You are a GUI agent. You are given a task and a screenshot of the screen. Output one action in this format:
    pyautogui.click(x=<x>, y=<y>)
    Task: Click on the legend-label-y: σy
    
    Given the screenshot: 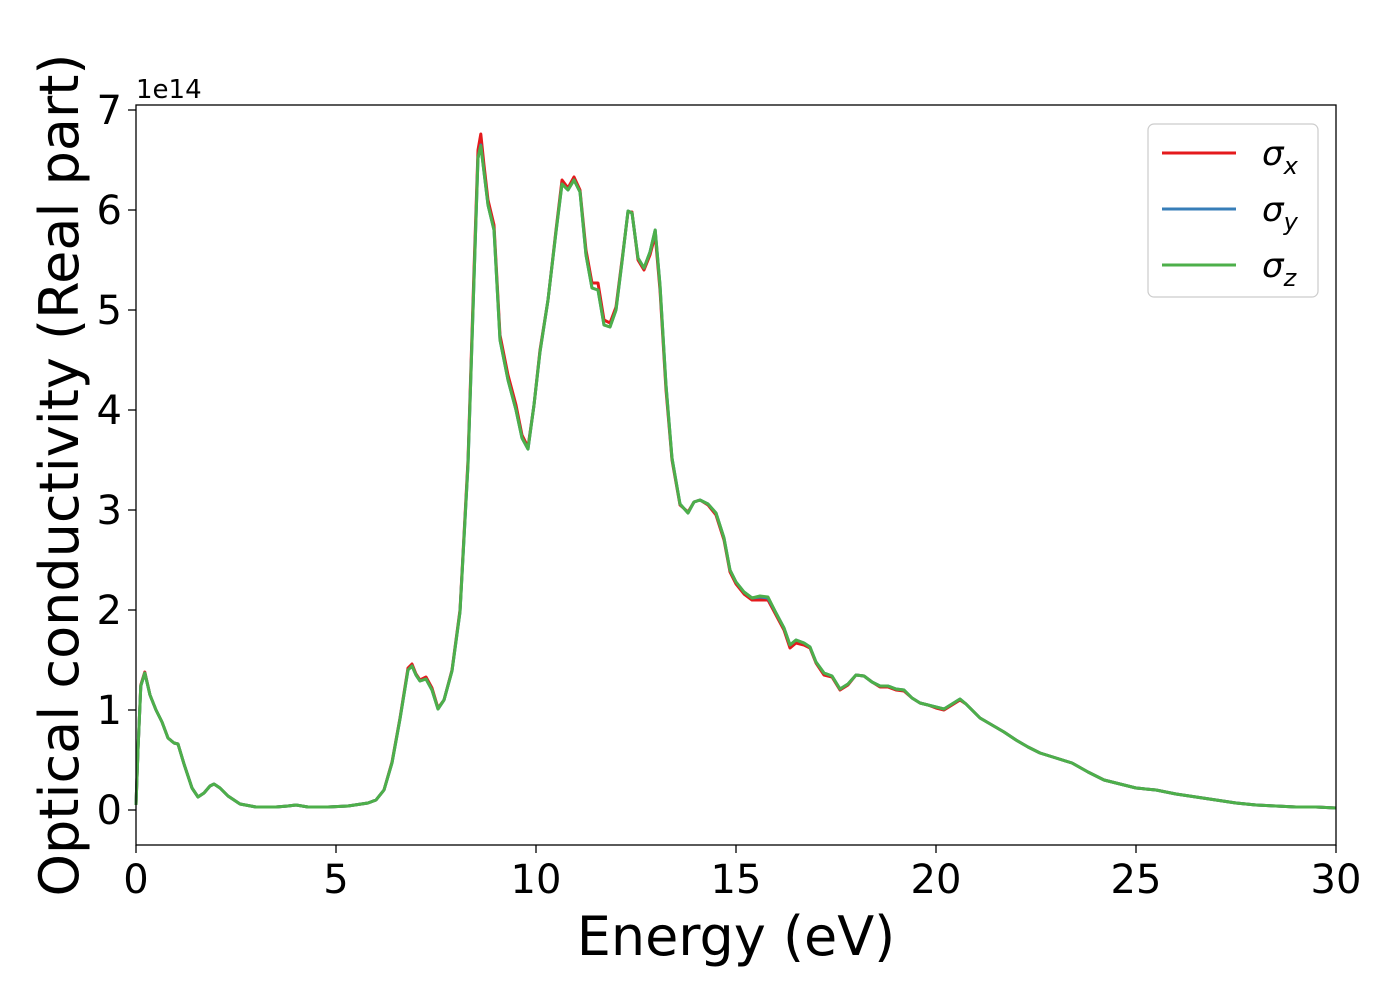 What is the action you would take?
    pyautogui.click(x=1280, y=213)
    